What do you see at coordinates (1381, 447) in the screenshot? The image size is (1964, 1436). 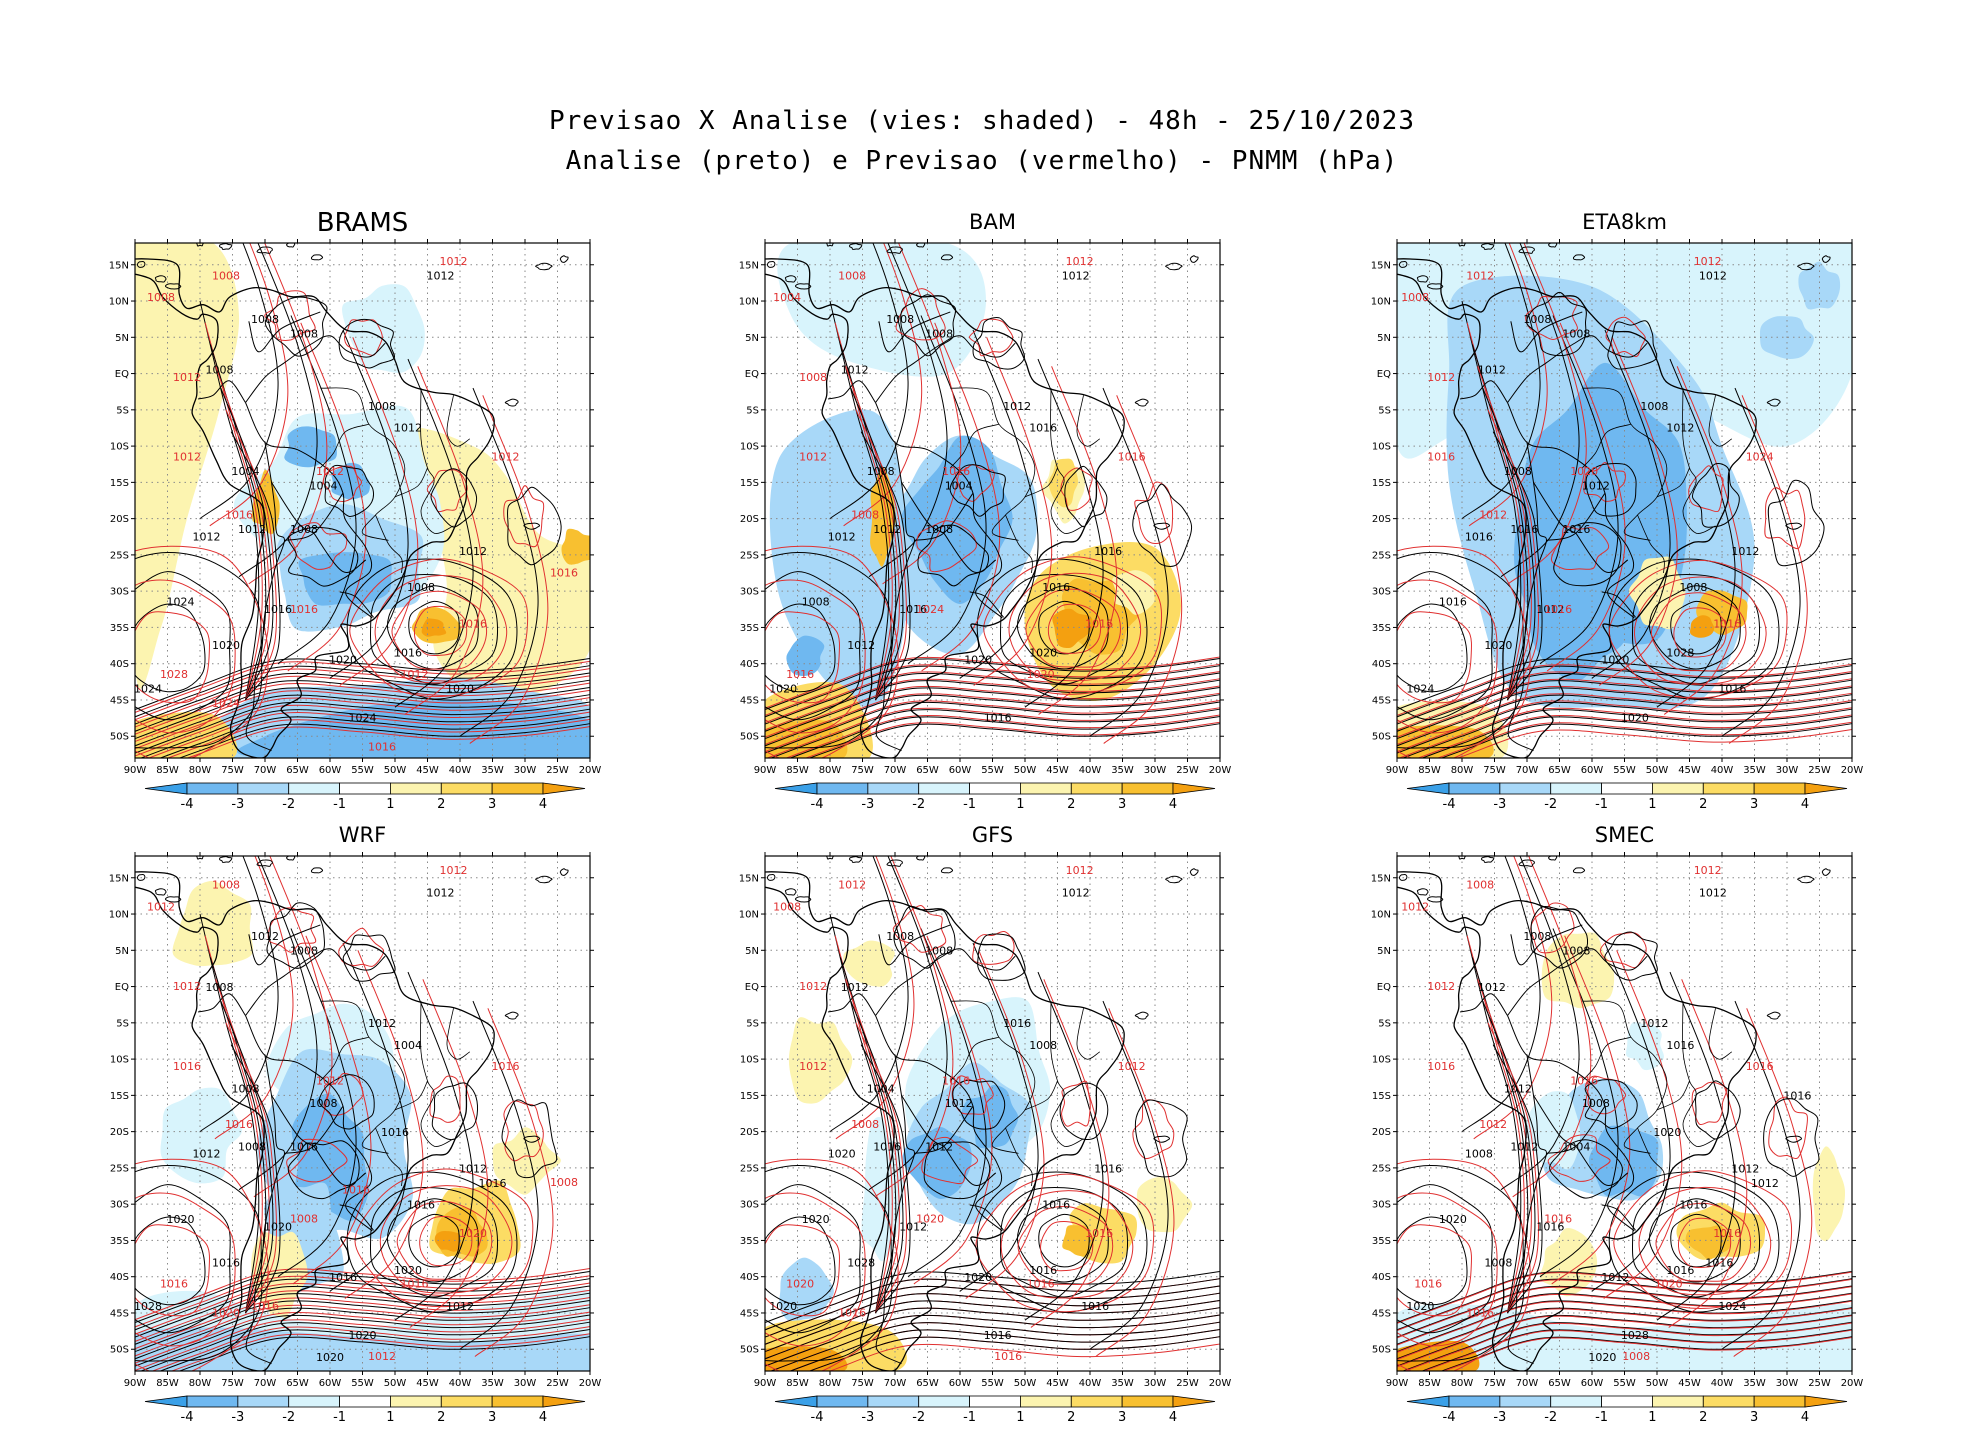 I see `lat-tick-label: 10S` at bounding box center [1381, 447].